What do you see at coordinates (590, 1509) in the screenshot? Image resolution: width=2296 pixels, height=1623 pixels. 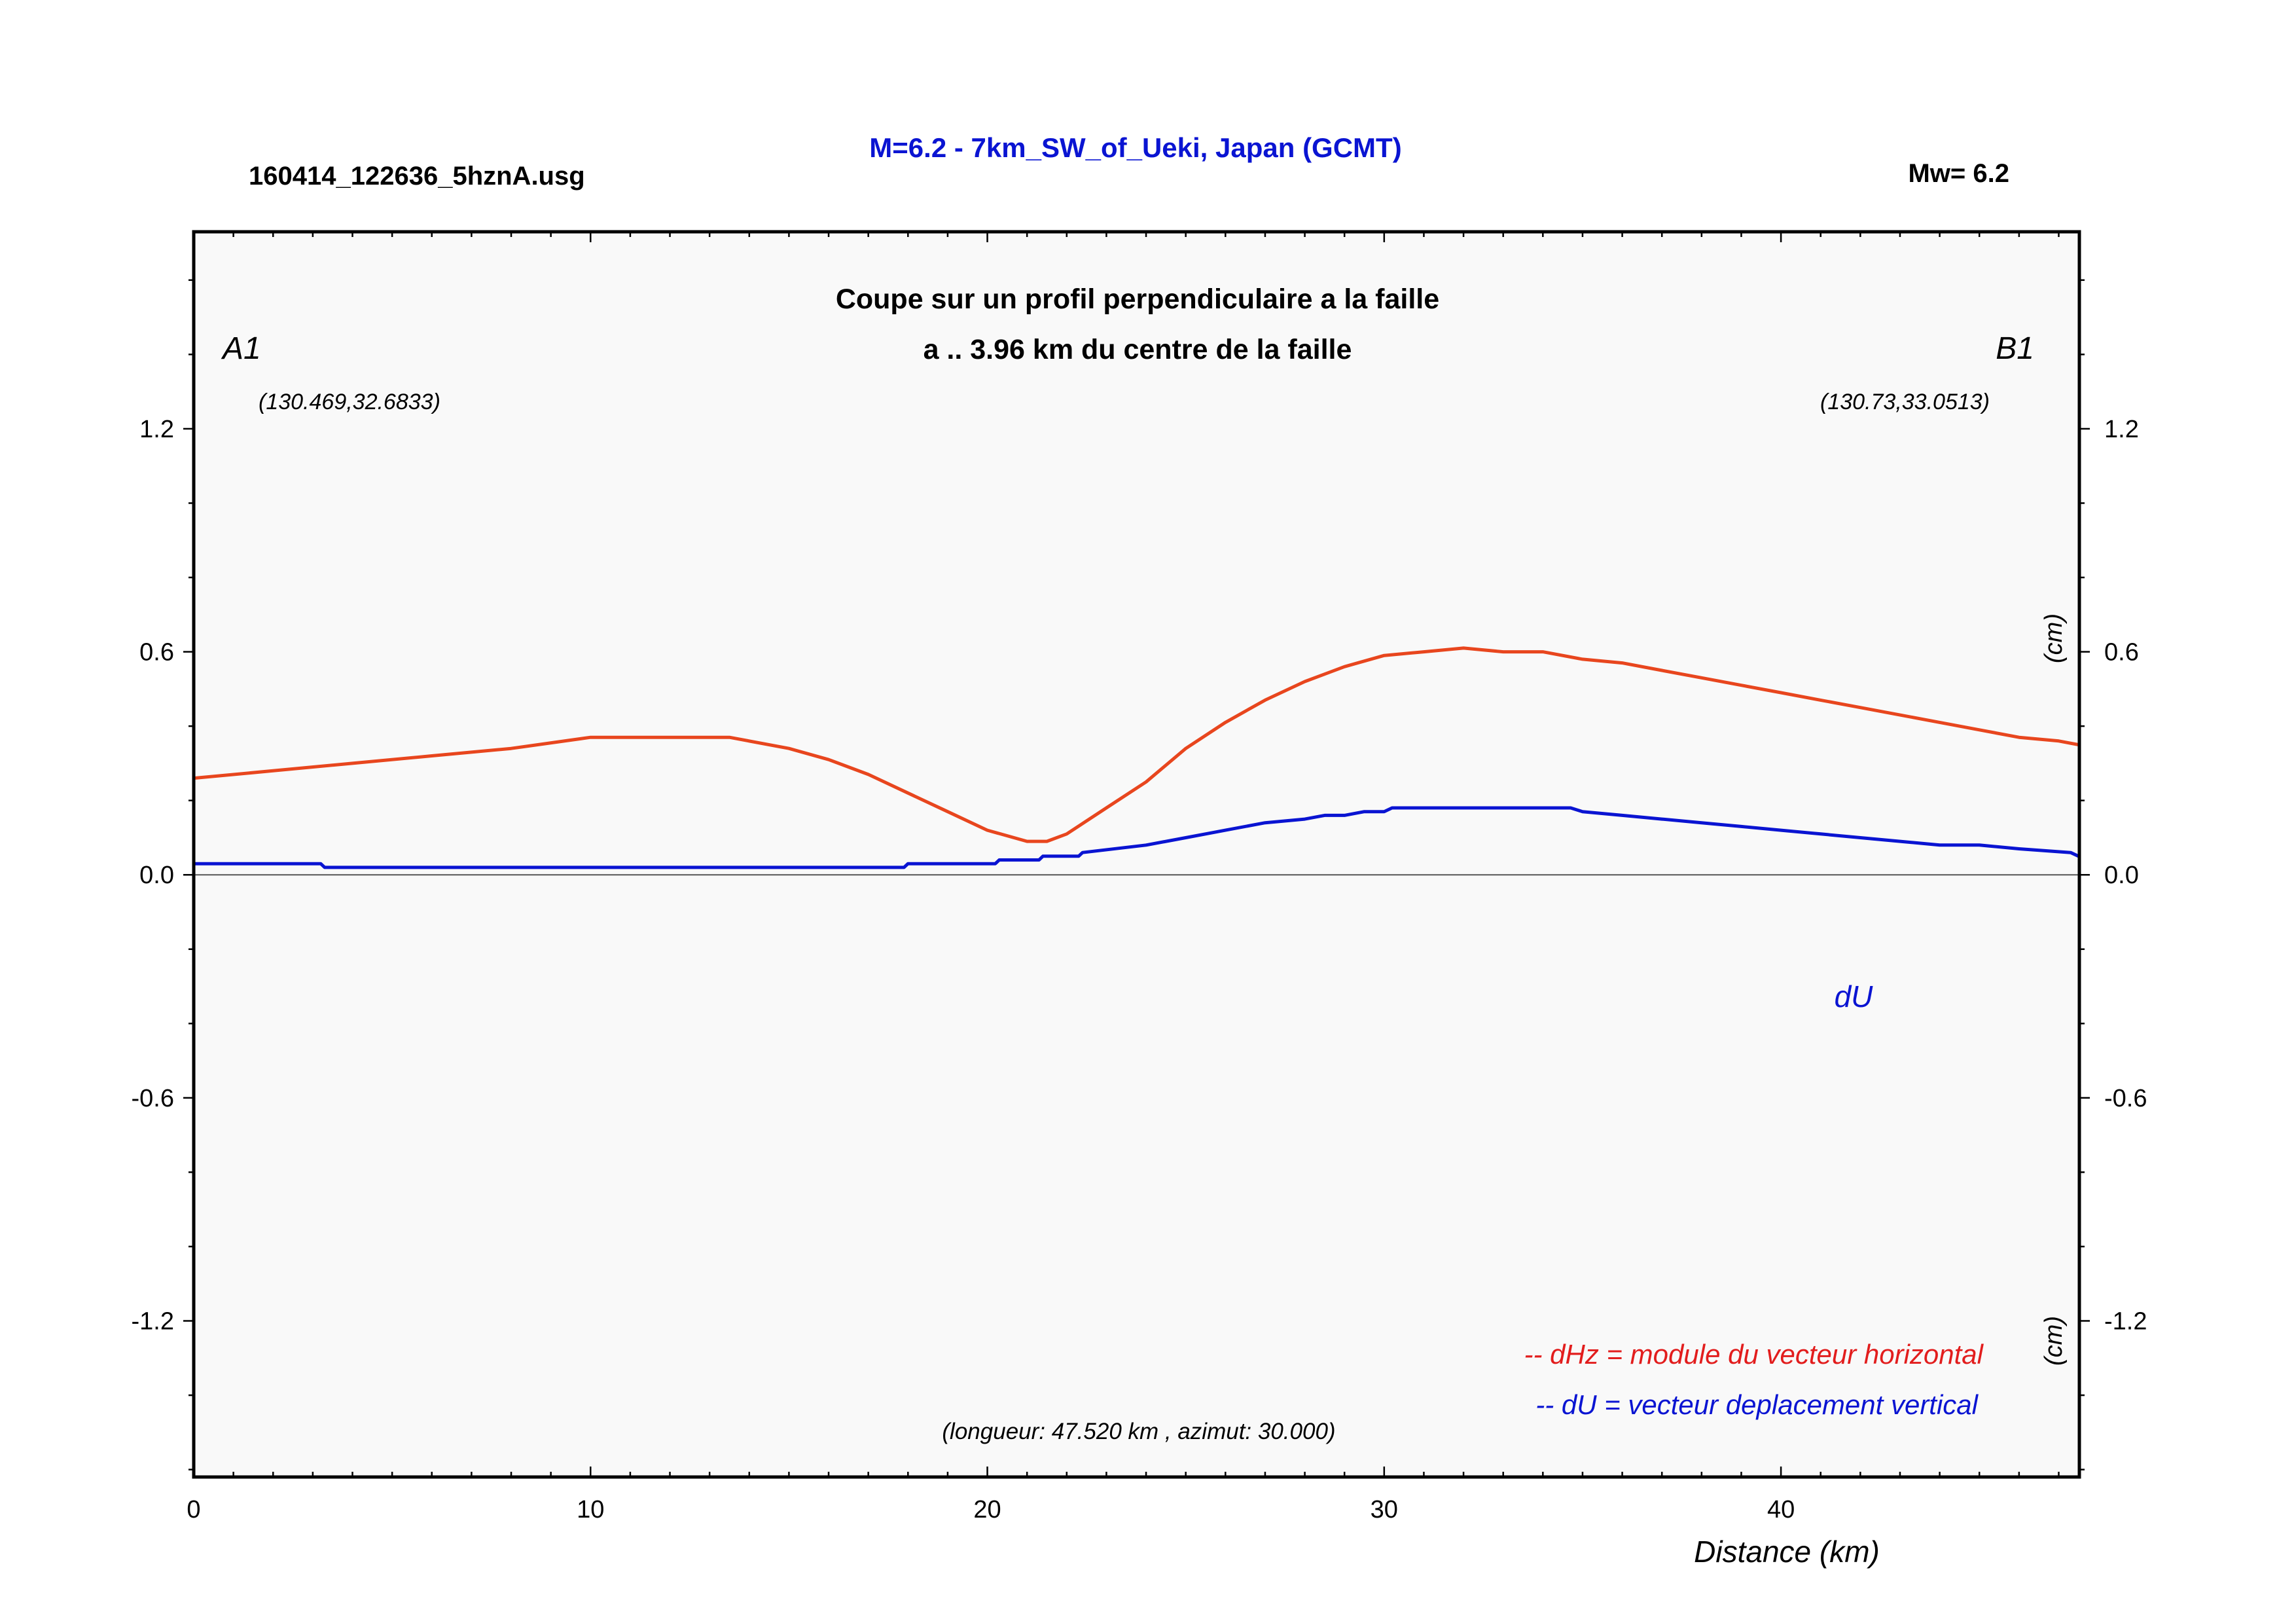 I see `x-tick-label: 10` at bounding box center [590, 1509].